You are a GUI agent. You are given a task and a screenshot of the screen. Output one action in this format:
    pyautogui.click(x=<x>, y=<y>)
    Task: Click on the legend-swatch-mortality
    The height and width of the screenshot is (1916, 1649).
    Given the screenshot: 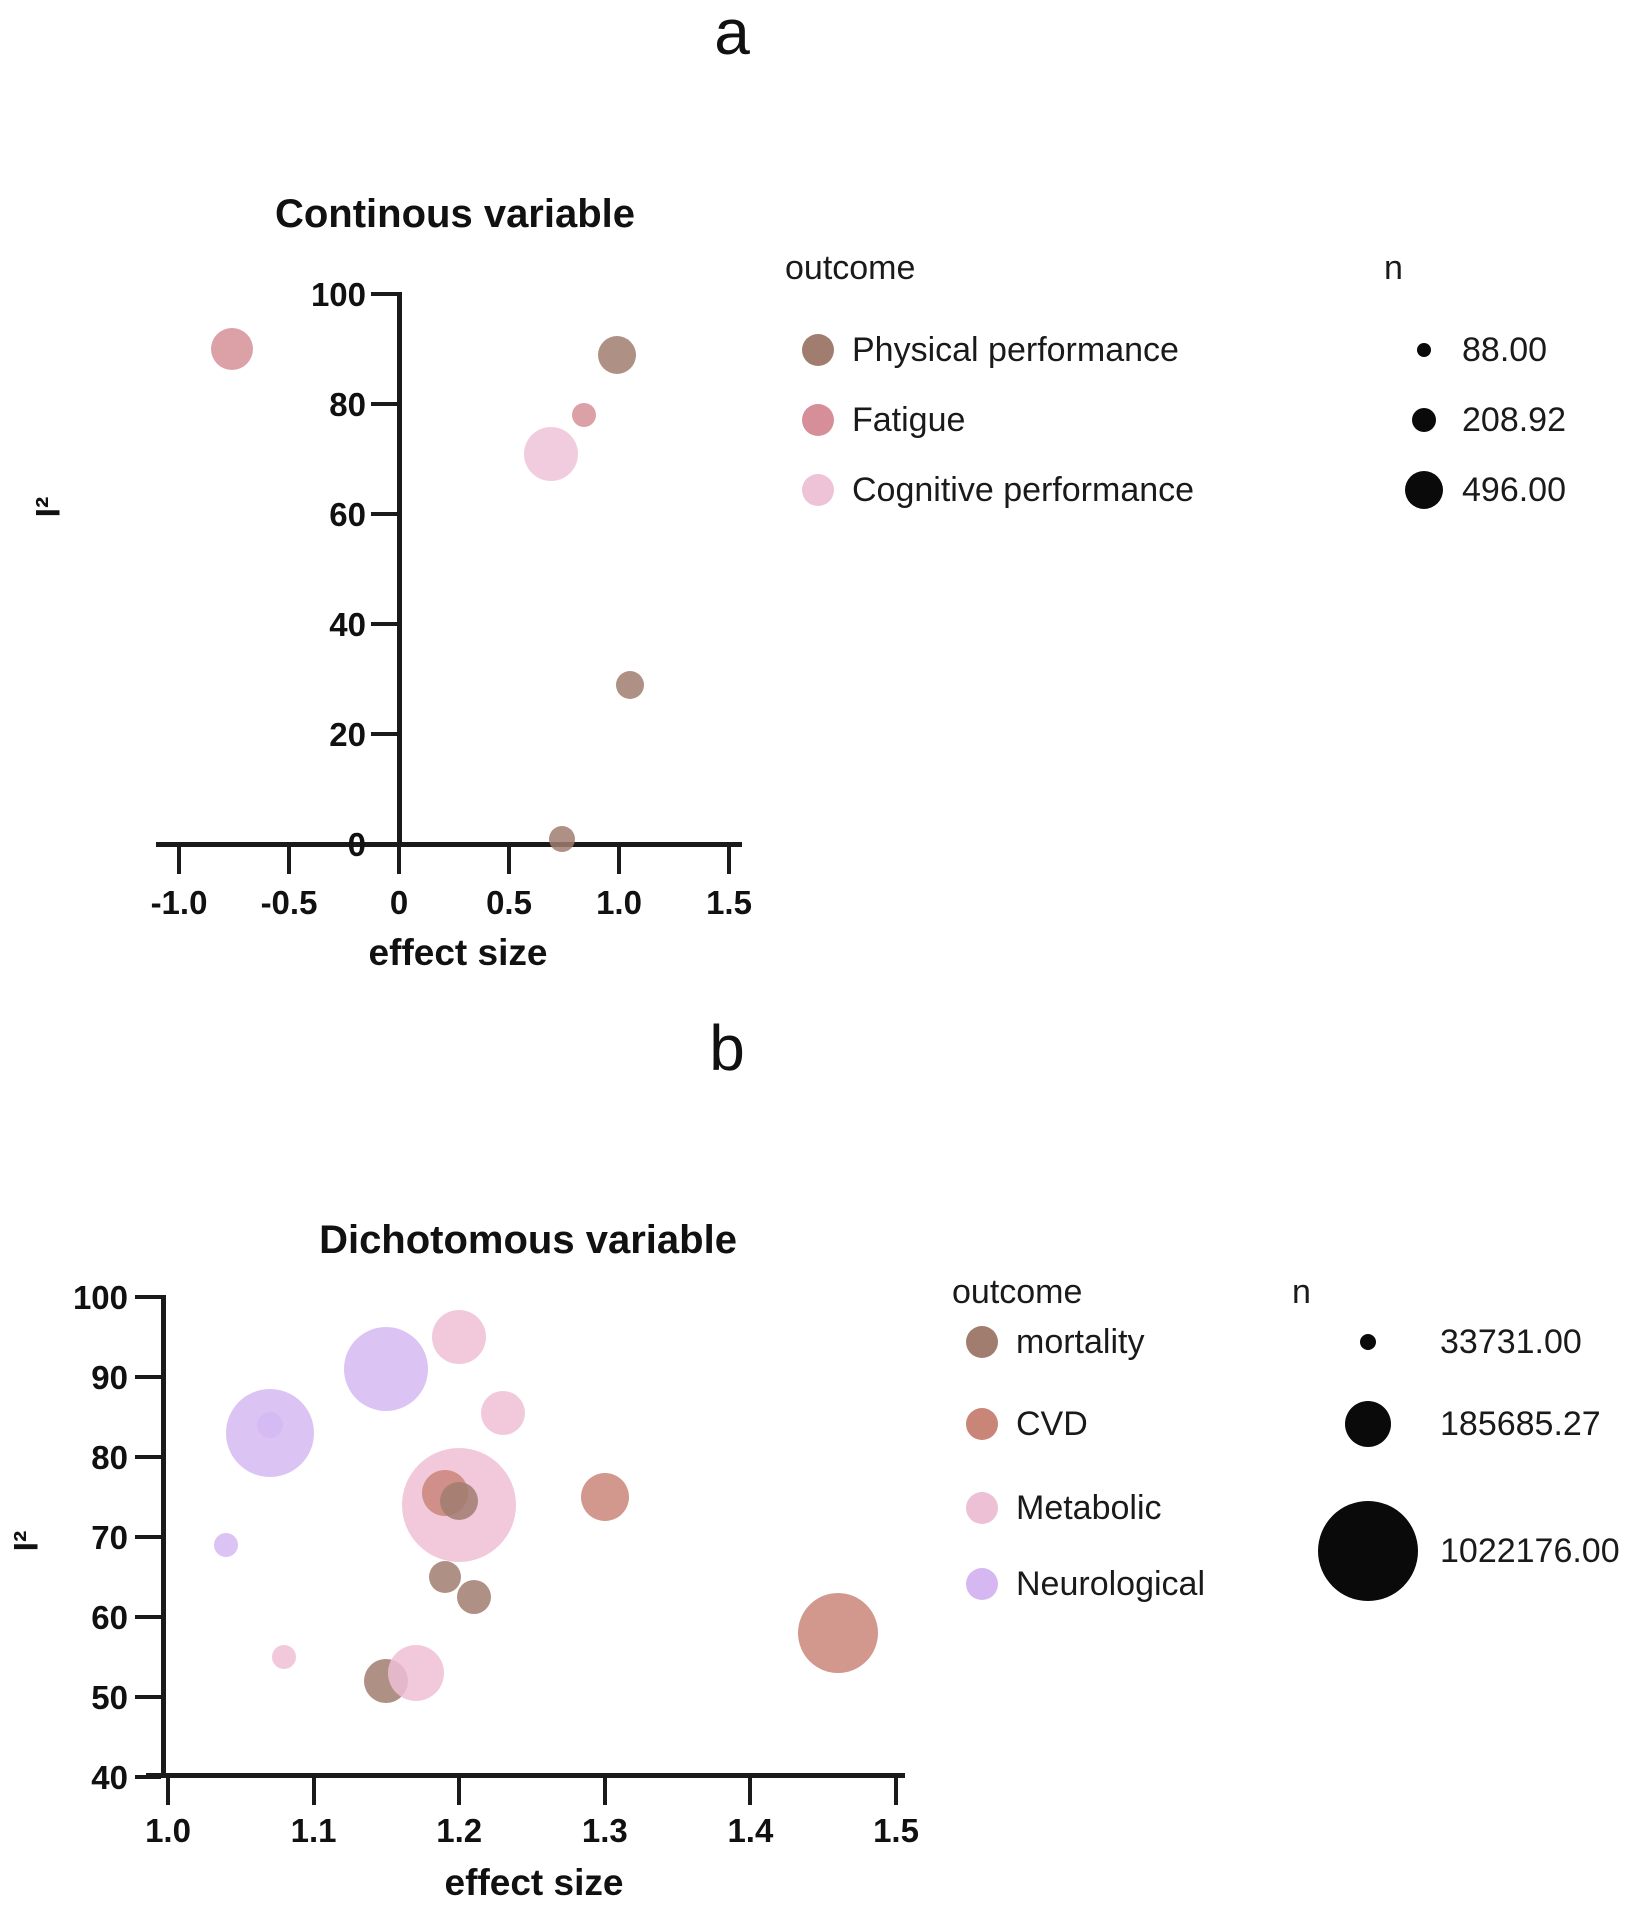 What is the action you would take?
    pyautogui.click(x=982, y=1342)
    